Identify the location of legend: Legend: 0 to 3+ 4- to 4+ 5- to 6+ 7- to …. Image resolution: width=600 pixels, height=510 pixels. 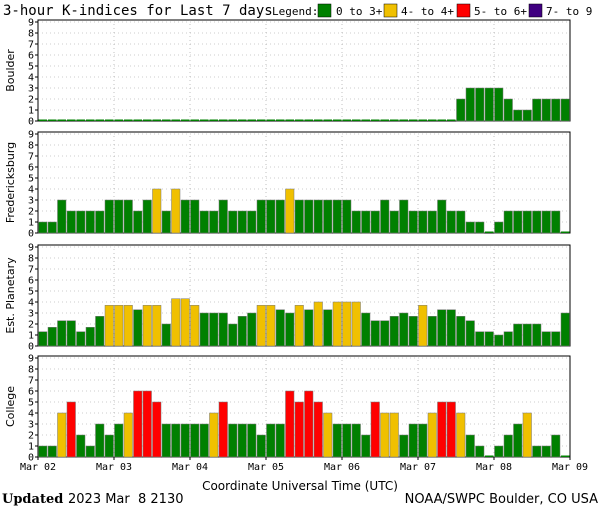
(432, 10).